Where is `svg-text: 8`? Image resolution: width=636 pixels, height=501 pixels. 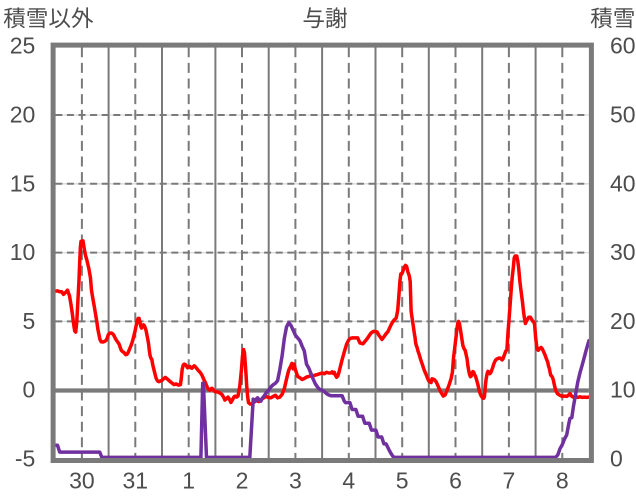
svg-text: 8 is located at coordinates (562, 480).